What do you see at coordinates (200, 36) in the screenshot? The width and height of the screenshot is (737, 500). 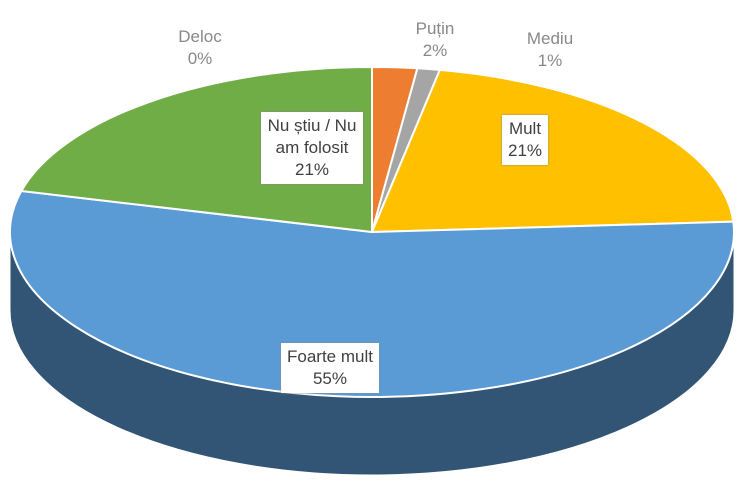 I see `label-name: Deloc` at bounding box center [200, 36].